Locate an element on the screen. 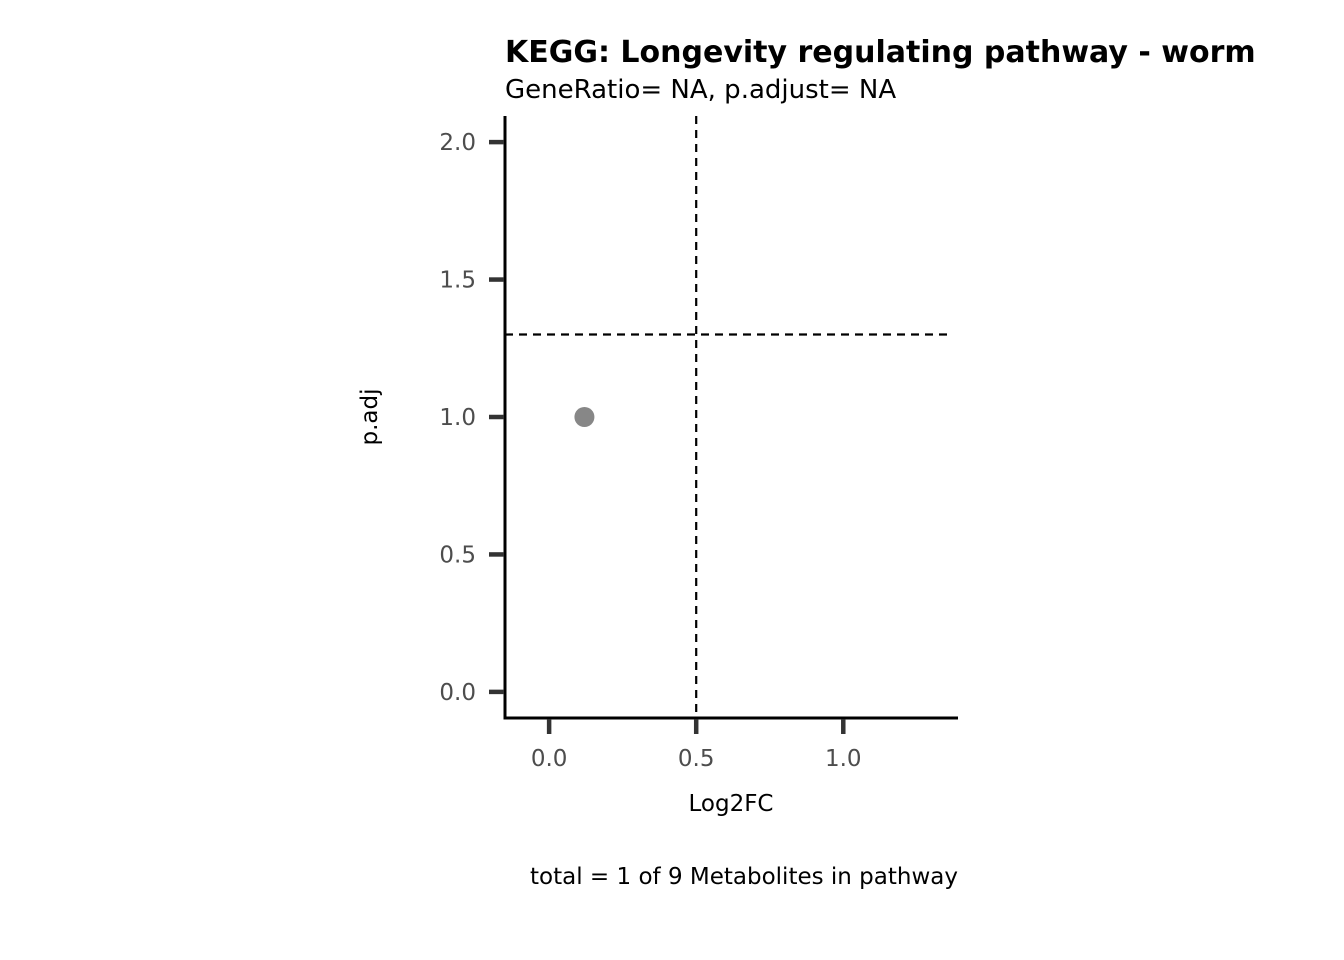 This screenshot has height=960, width=1344. y-tick-label: 1.5 is located at coordinates (457, 281).